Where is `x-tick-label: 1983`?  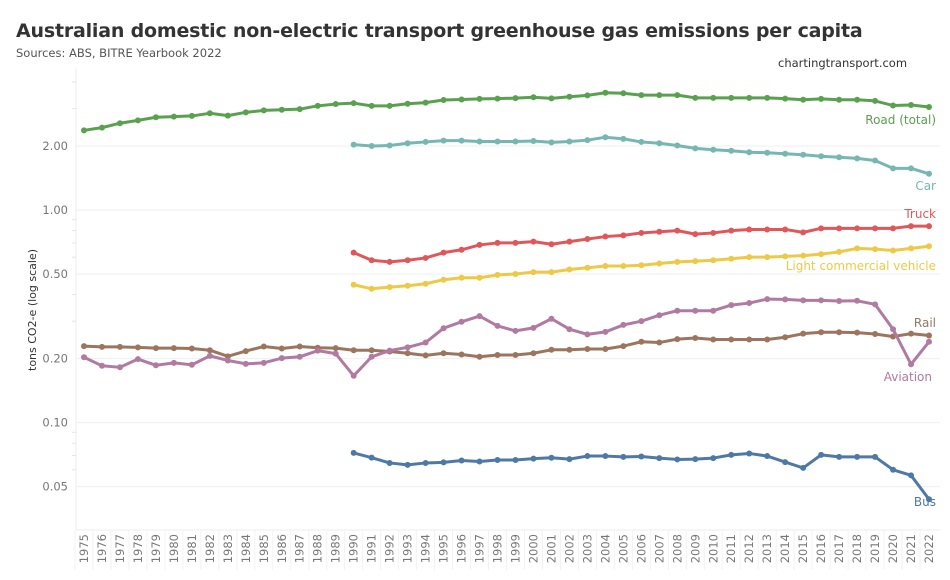 x-tick-label: 1983 is located at coordinates (228, 548).